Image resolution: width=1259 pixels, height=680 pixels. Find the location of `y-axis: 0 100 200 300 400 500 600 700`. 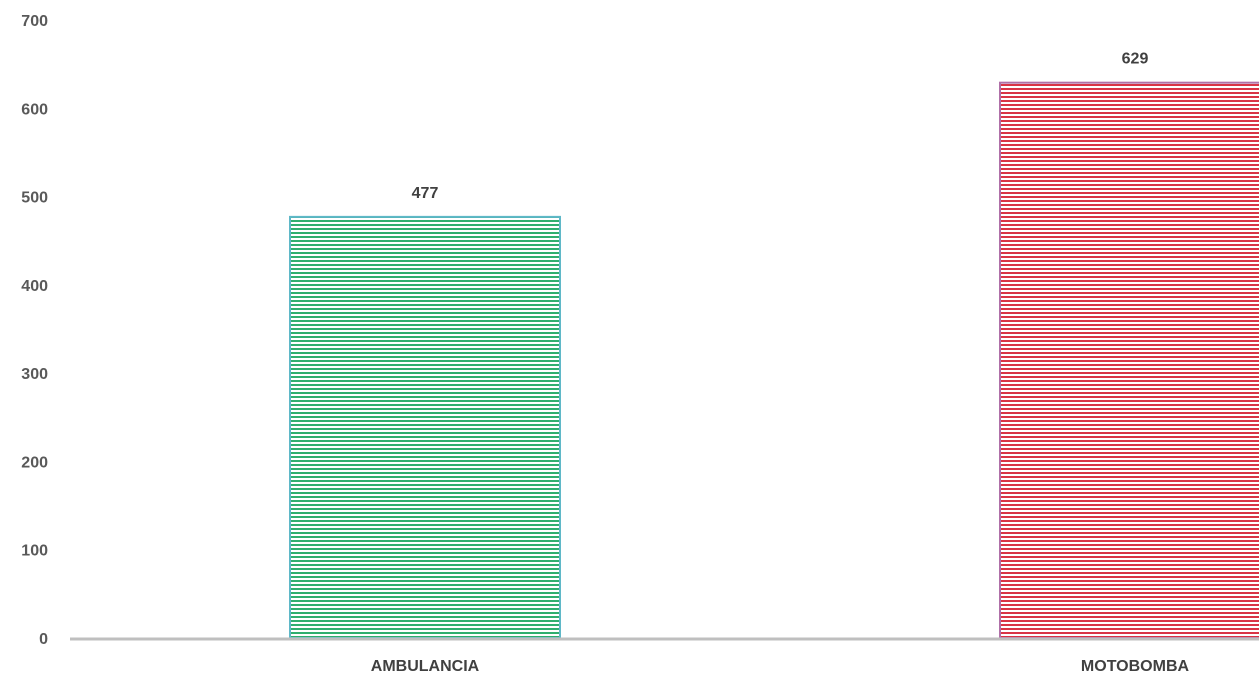

y-axis: 0 100 200 300 400 500 600 700 is located at coordinates (34, 330).